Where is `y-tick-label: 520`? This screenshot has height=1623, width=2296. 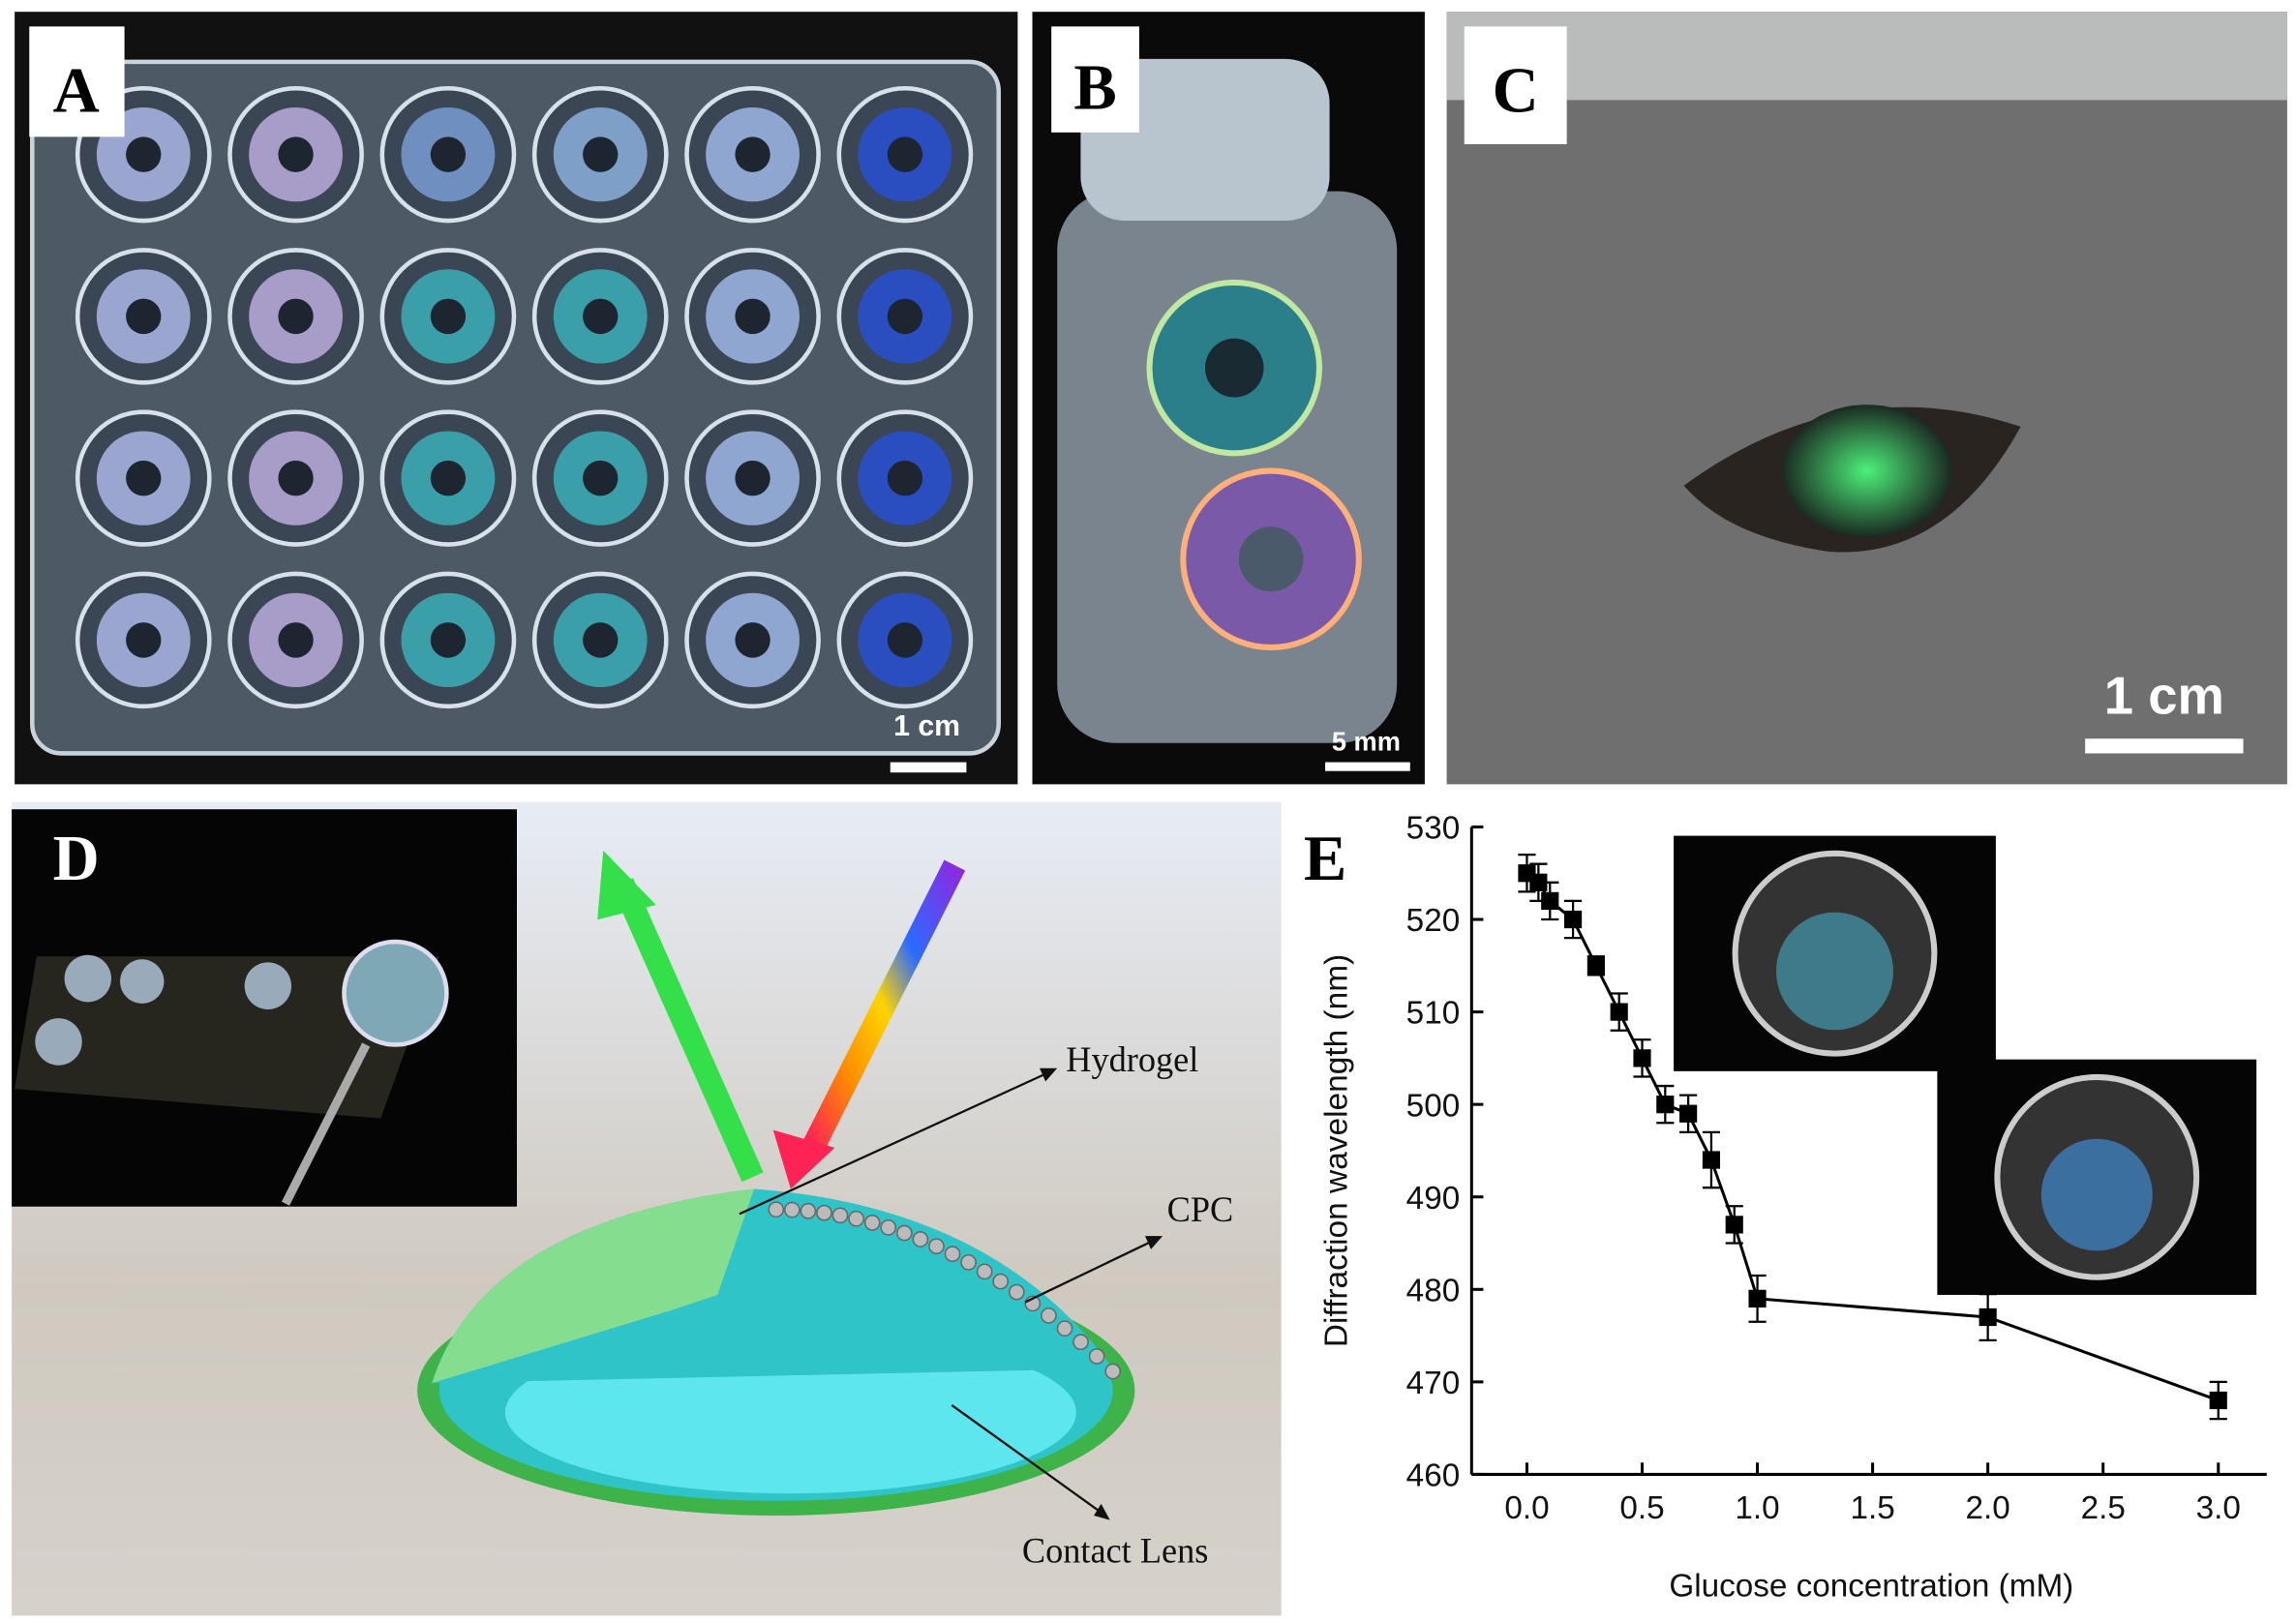 y-tick-label: 520 is located at coordinates (1433, 921).